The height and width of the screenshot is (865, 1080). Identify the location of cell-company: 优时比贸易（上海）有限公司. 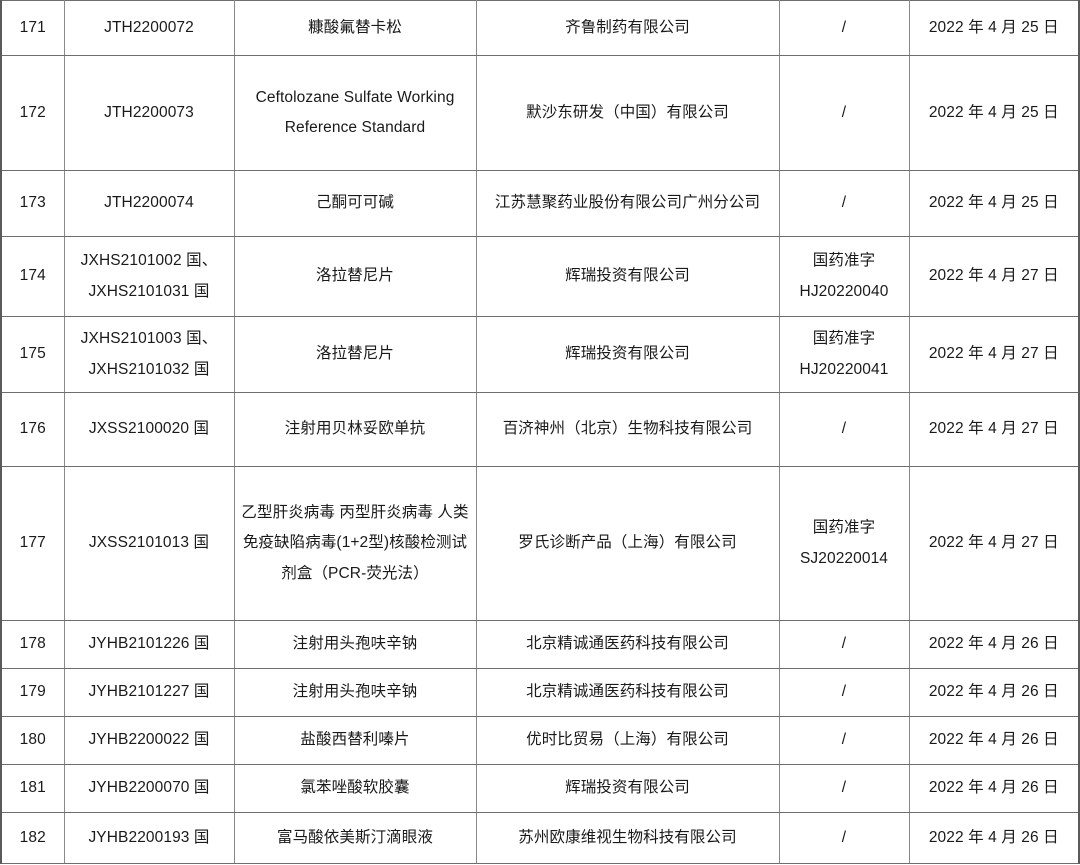
(627, 740).